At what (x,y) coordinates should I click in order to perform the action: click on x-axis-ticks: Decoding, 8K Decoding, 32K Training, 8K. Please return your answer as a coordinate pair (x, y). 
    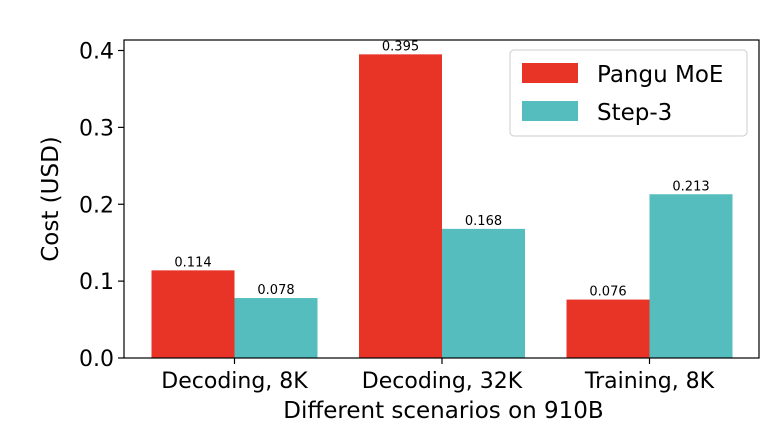
    Looking at the image, I should click on (438, 376).